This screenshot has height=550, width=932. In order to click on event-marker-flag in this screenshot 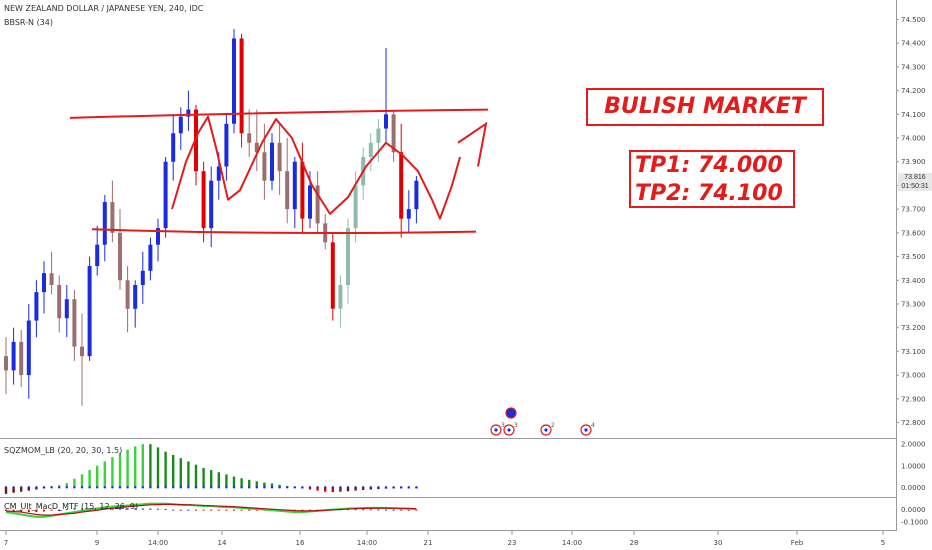, I will do `click(511, 413)`.